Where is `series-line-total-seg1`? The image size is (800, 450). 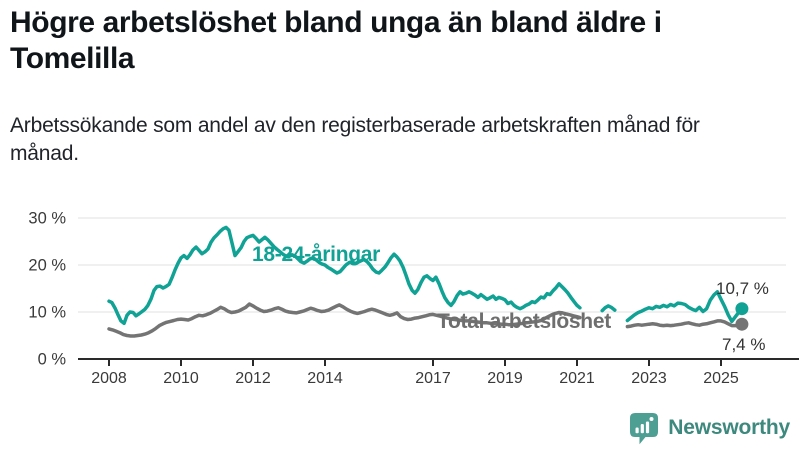
series-line-total-seg1 is located at coordinates (684, 324).